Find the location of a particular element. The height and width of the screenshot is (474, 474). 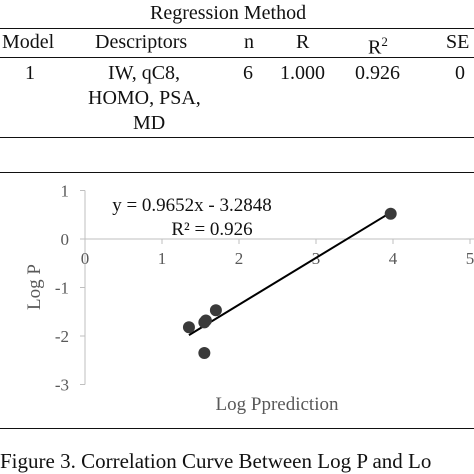

y-tick-label: -2 is located at coordinates (62, 336).